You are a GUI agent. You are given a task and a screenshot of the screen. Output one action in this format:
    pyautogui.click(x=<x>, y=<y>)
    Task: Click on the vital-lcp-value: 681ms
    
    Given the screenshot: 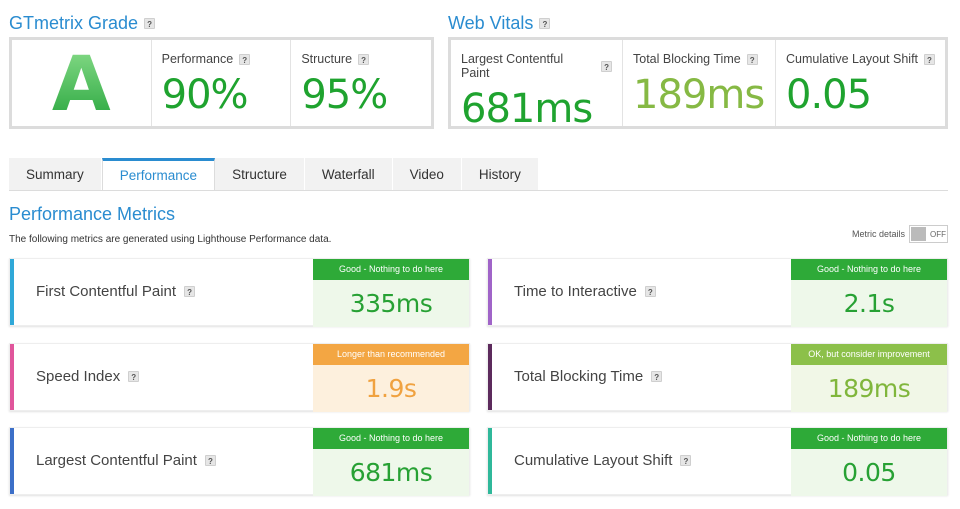 What is the action you would take?
    pyautogui.click(x=527, y=109)
    